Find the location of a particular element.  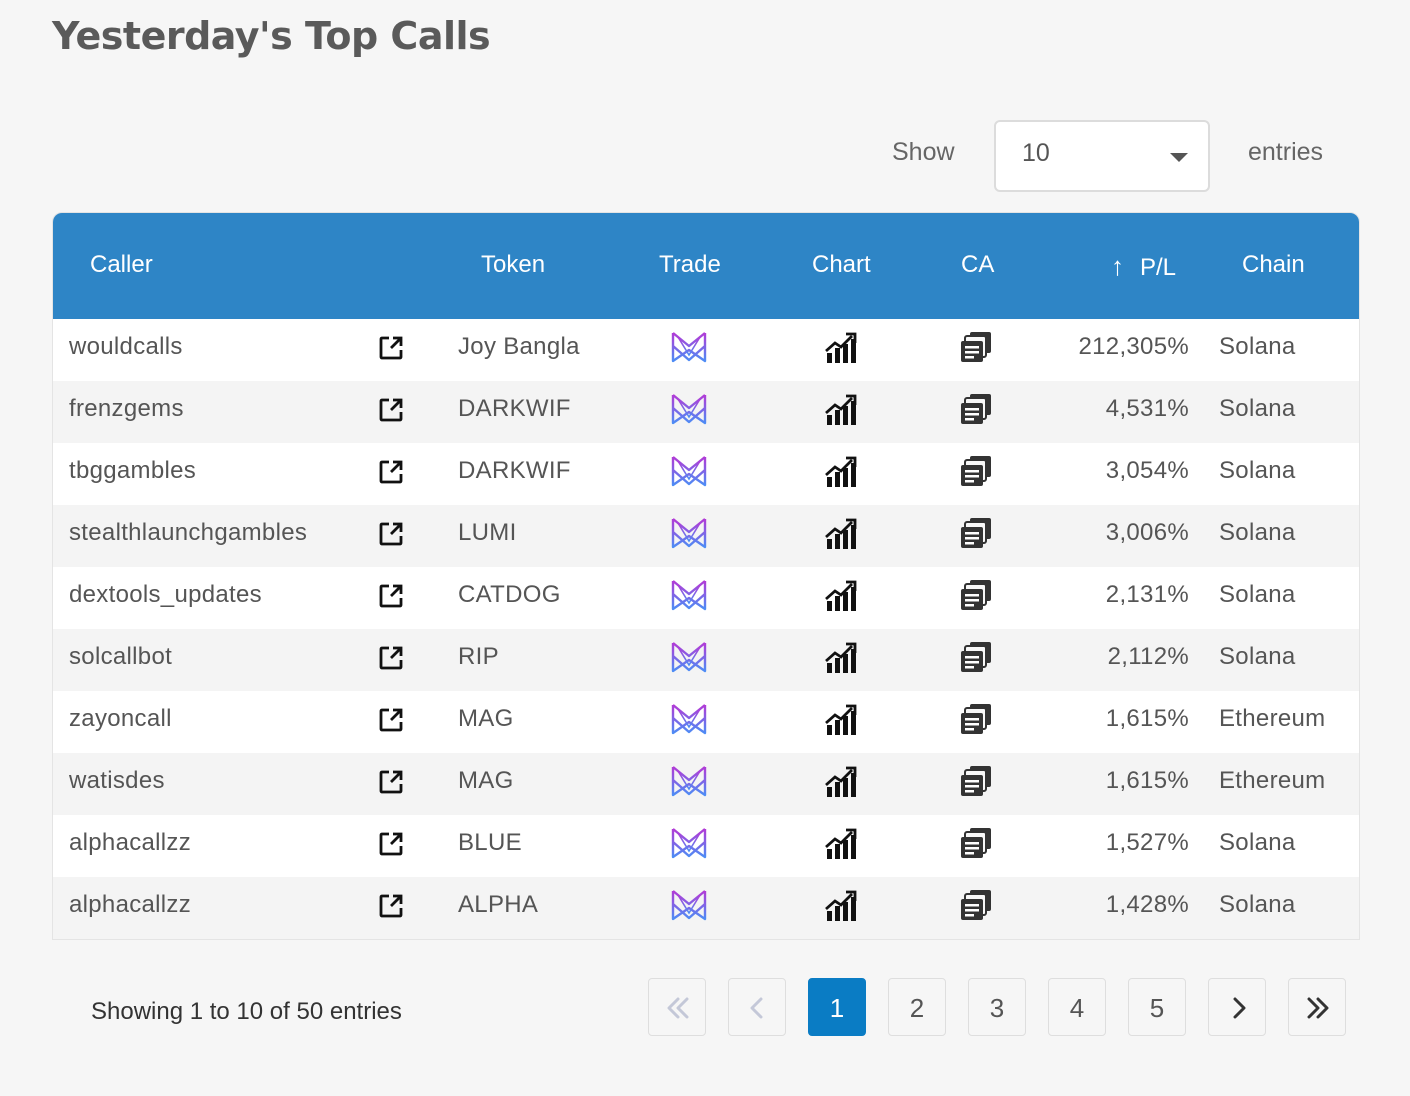

header-ca: CA is located at coordinates (978, 264).